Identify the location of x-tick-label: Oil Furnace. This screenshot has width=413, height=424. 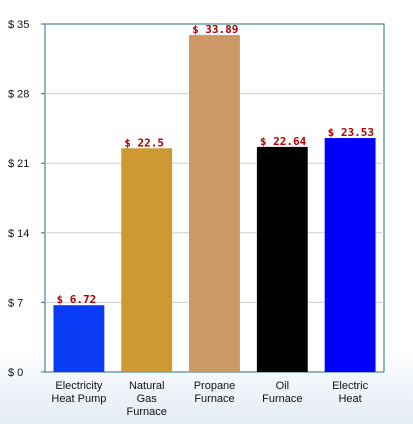
(282, 392).